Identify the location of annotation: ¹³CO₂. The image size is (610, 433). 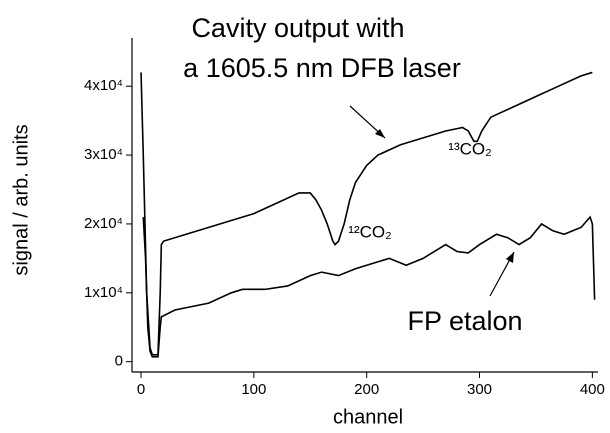
(469, 148).